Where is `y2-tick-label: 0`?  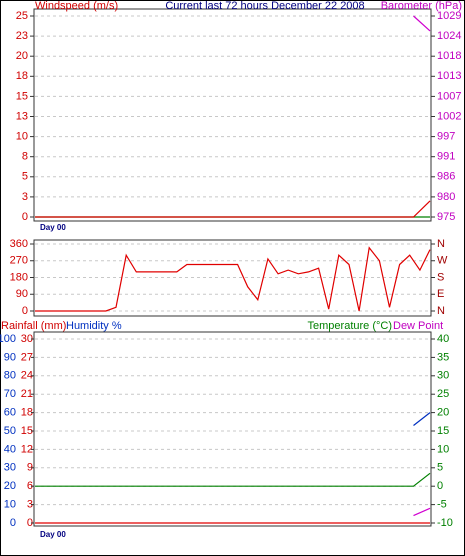 y2-tick-label: 0 is located at coordinates (440, 486).